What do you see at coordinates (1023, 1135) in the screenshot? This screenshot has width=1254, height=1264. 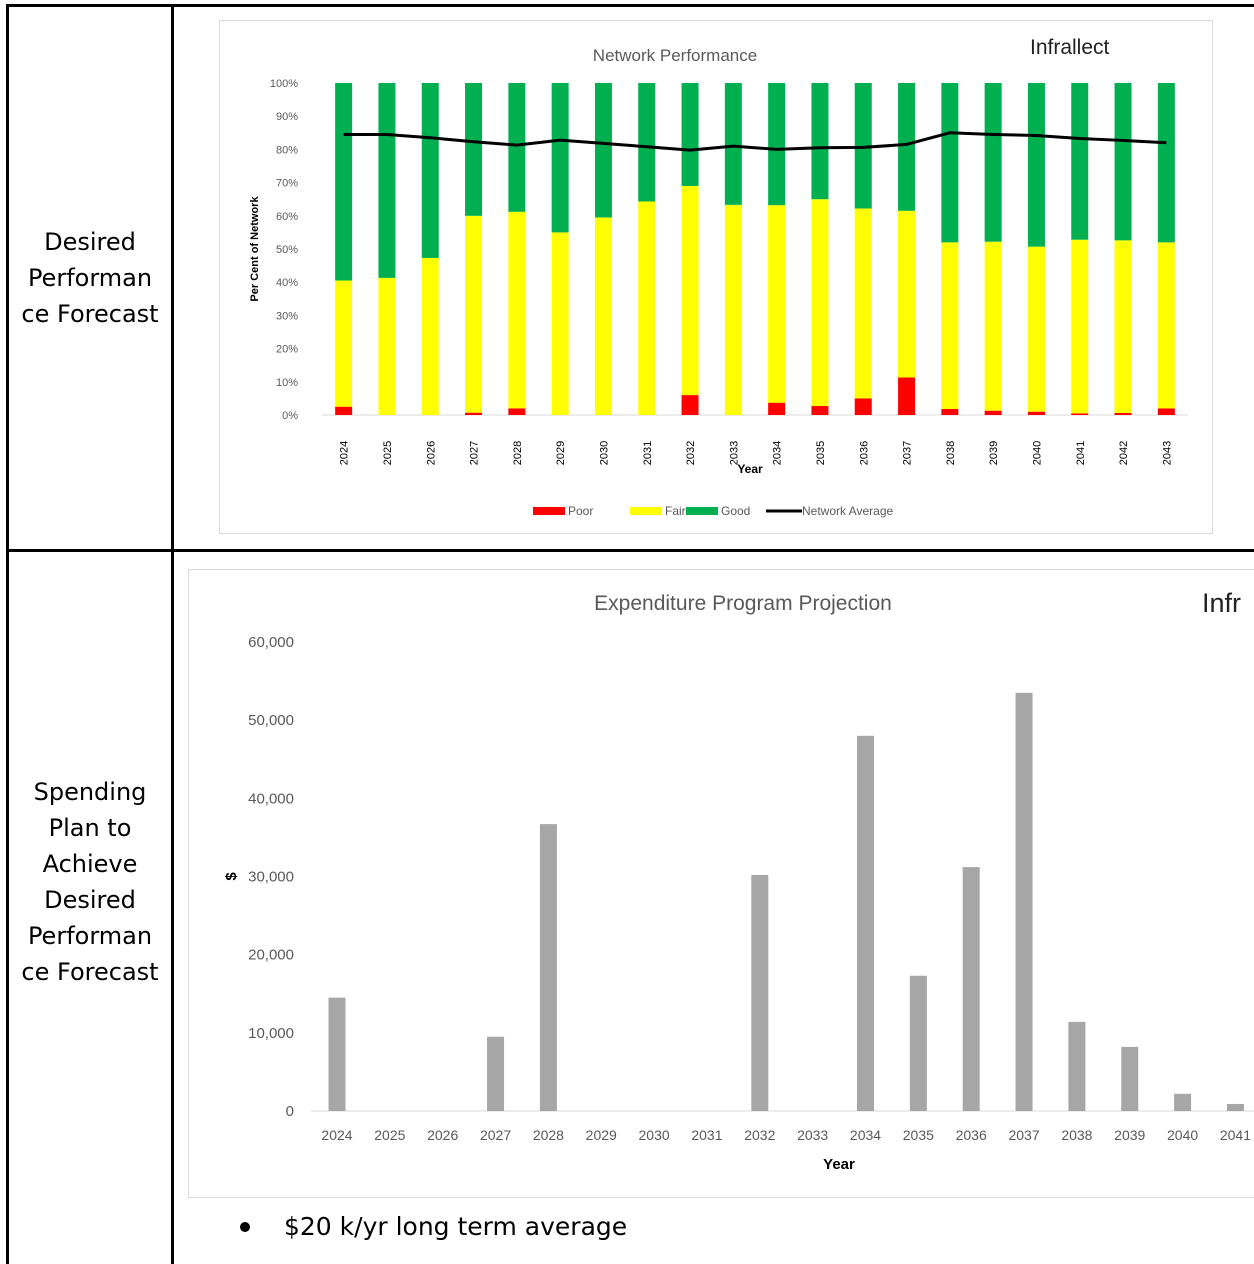 I see `x-tick-label: 2037` at bounding box center [1023, 1135].